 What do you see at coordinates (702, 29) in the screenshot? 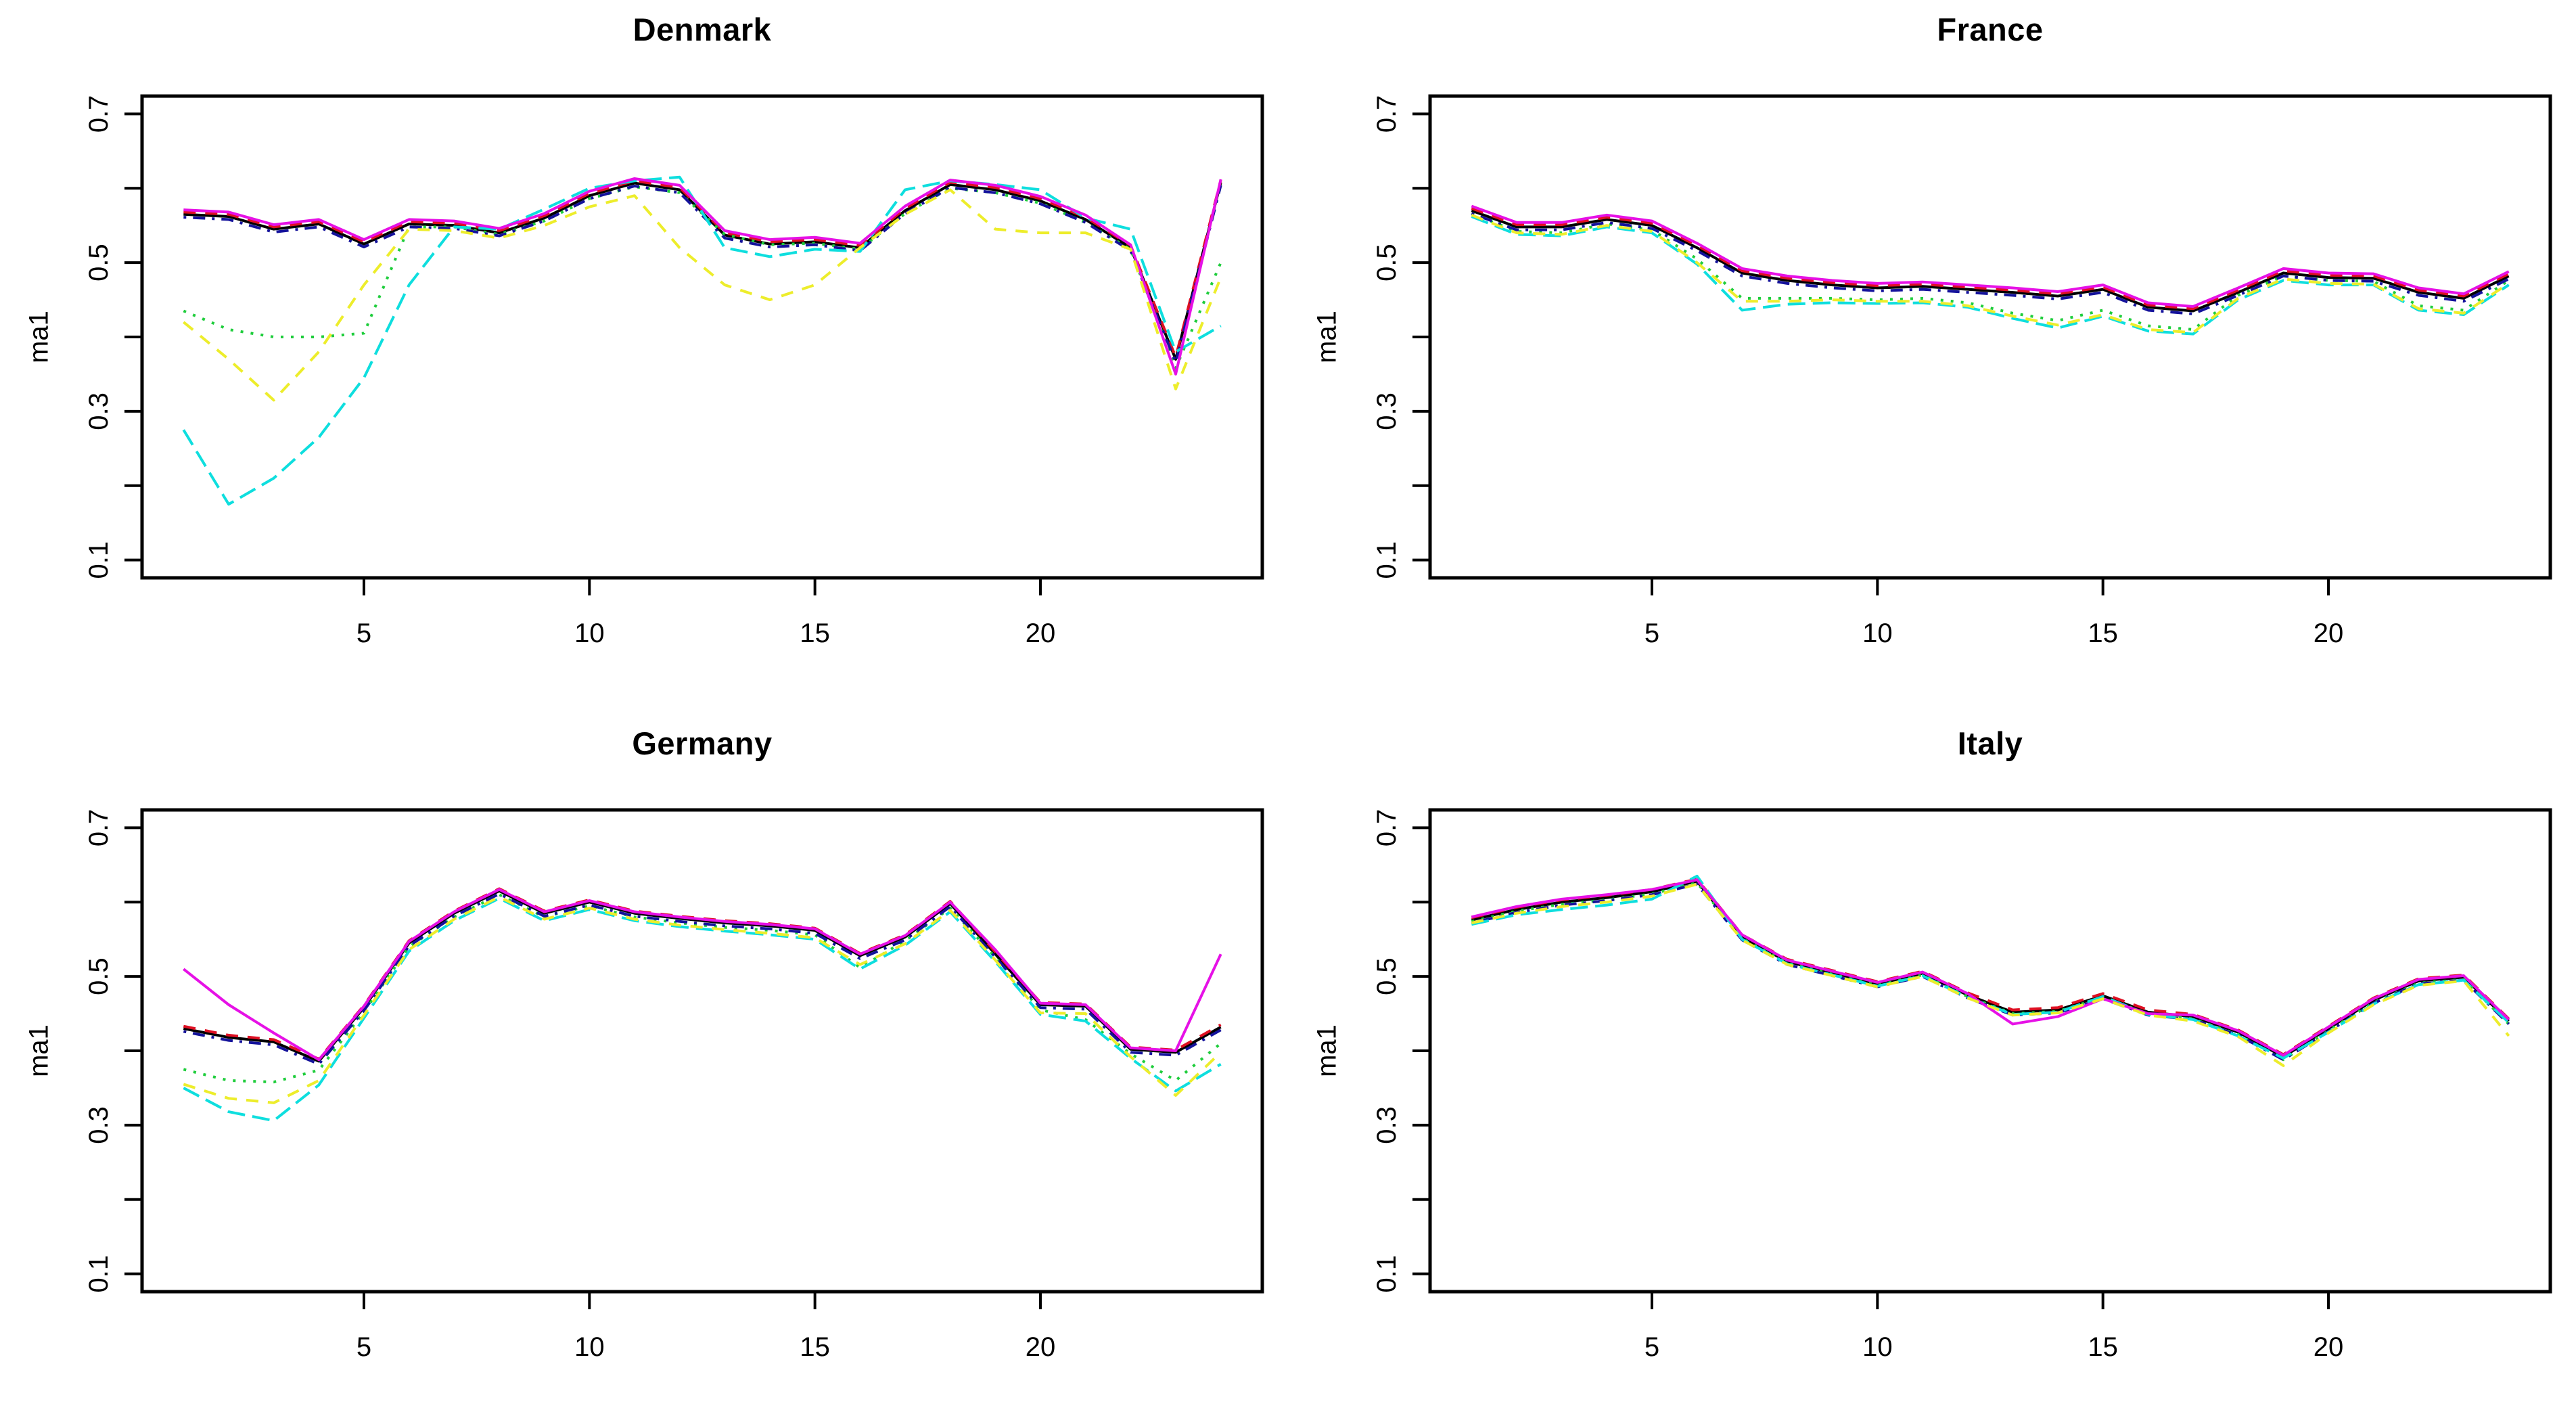
I see `panel-title: Denmark` at bounding box center [702, 29].